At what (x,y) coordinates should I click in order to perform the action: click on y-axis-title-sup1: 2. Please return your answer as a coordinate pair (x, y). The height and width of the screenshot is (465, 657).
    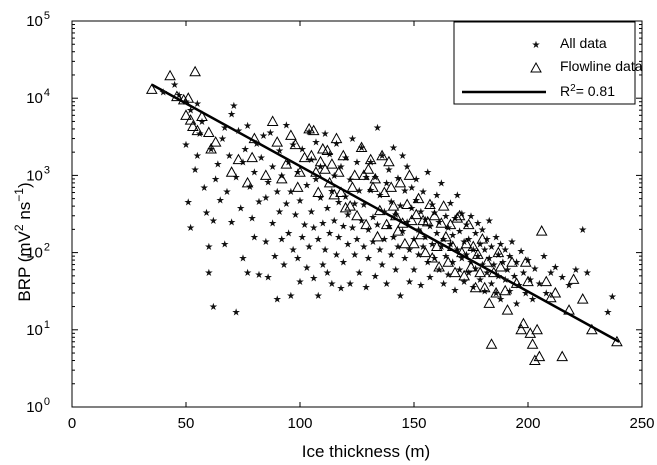
    Looking at the image, I should click on (19, 227).